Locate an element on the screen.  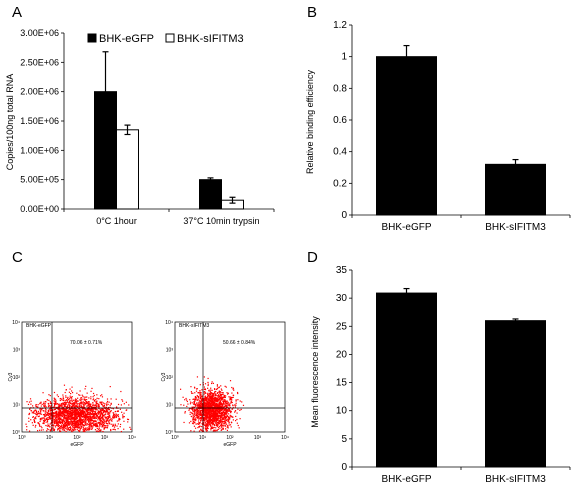
d-ytick-label: 35 is located at coordinates (342, 270).